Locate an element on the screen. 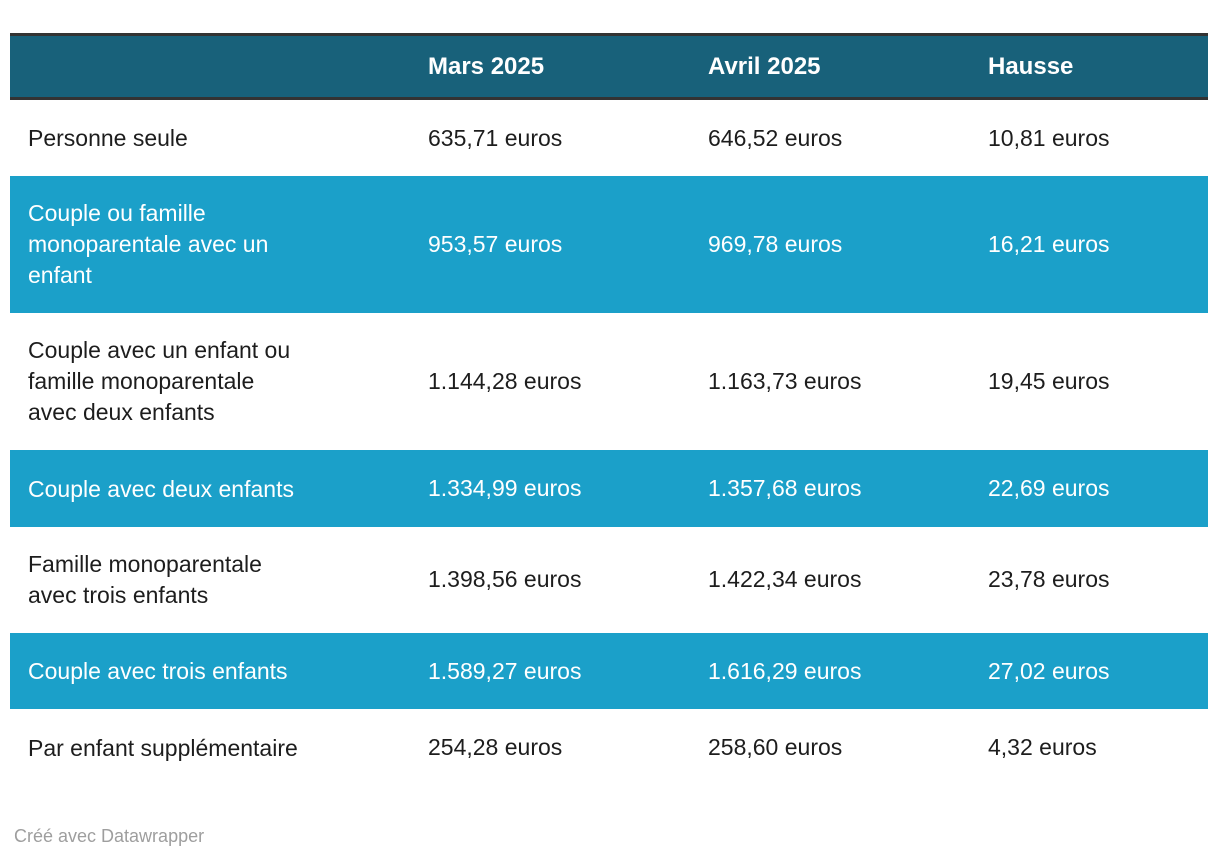 The width and height of the screenshot is (1220, 854). row-label: Couple avec trois enfants is located at coordinates (219, 671).